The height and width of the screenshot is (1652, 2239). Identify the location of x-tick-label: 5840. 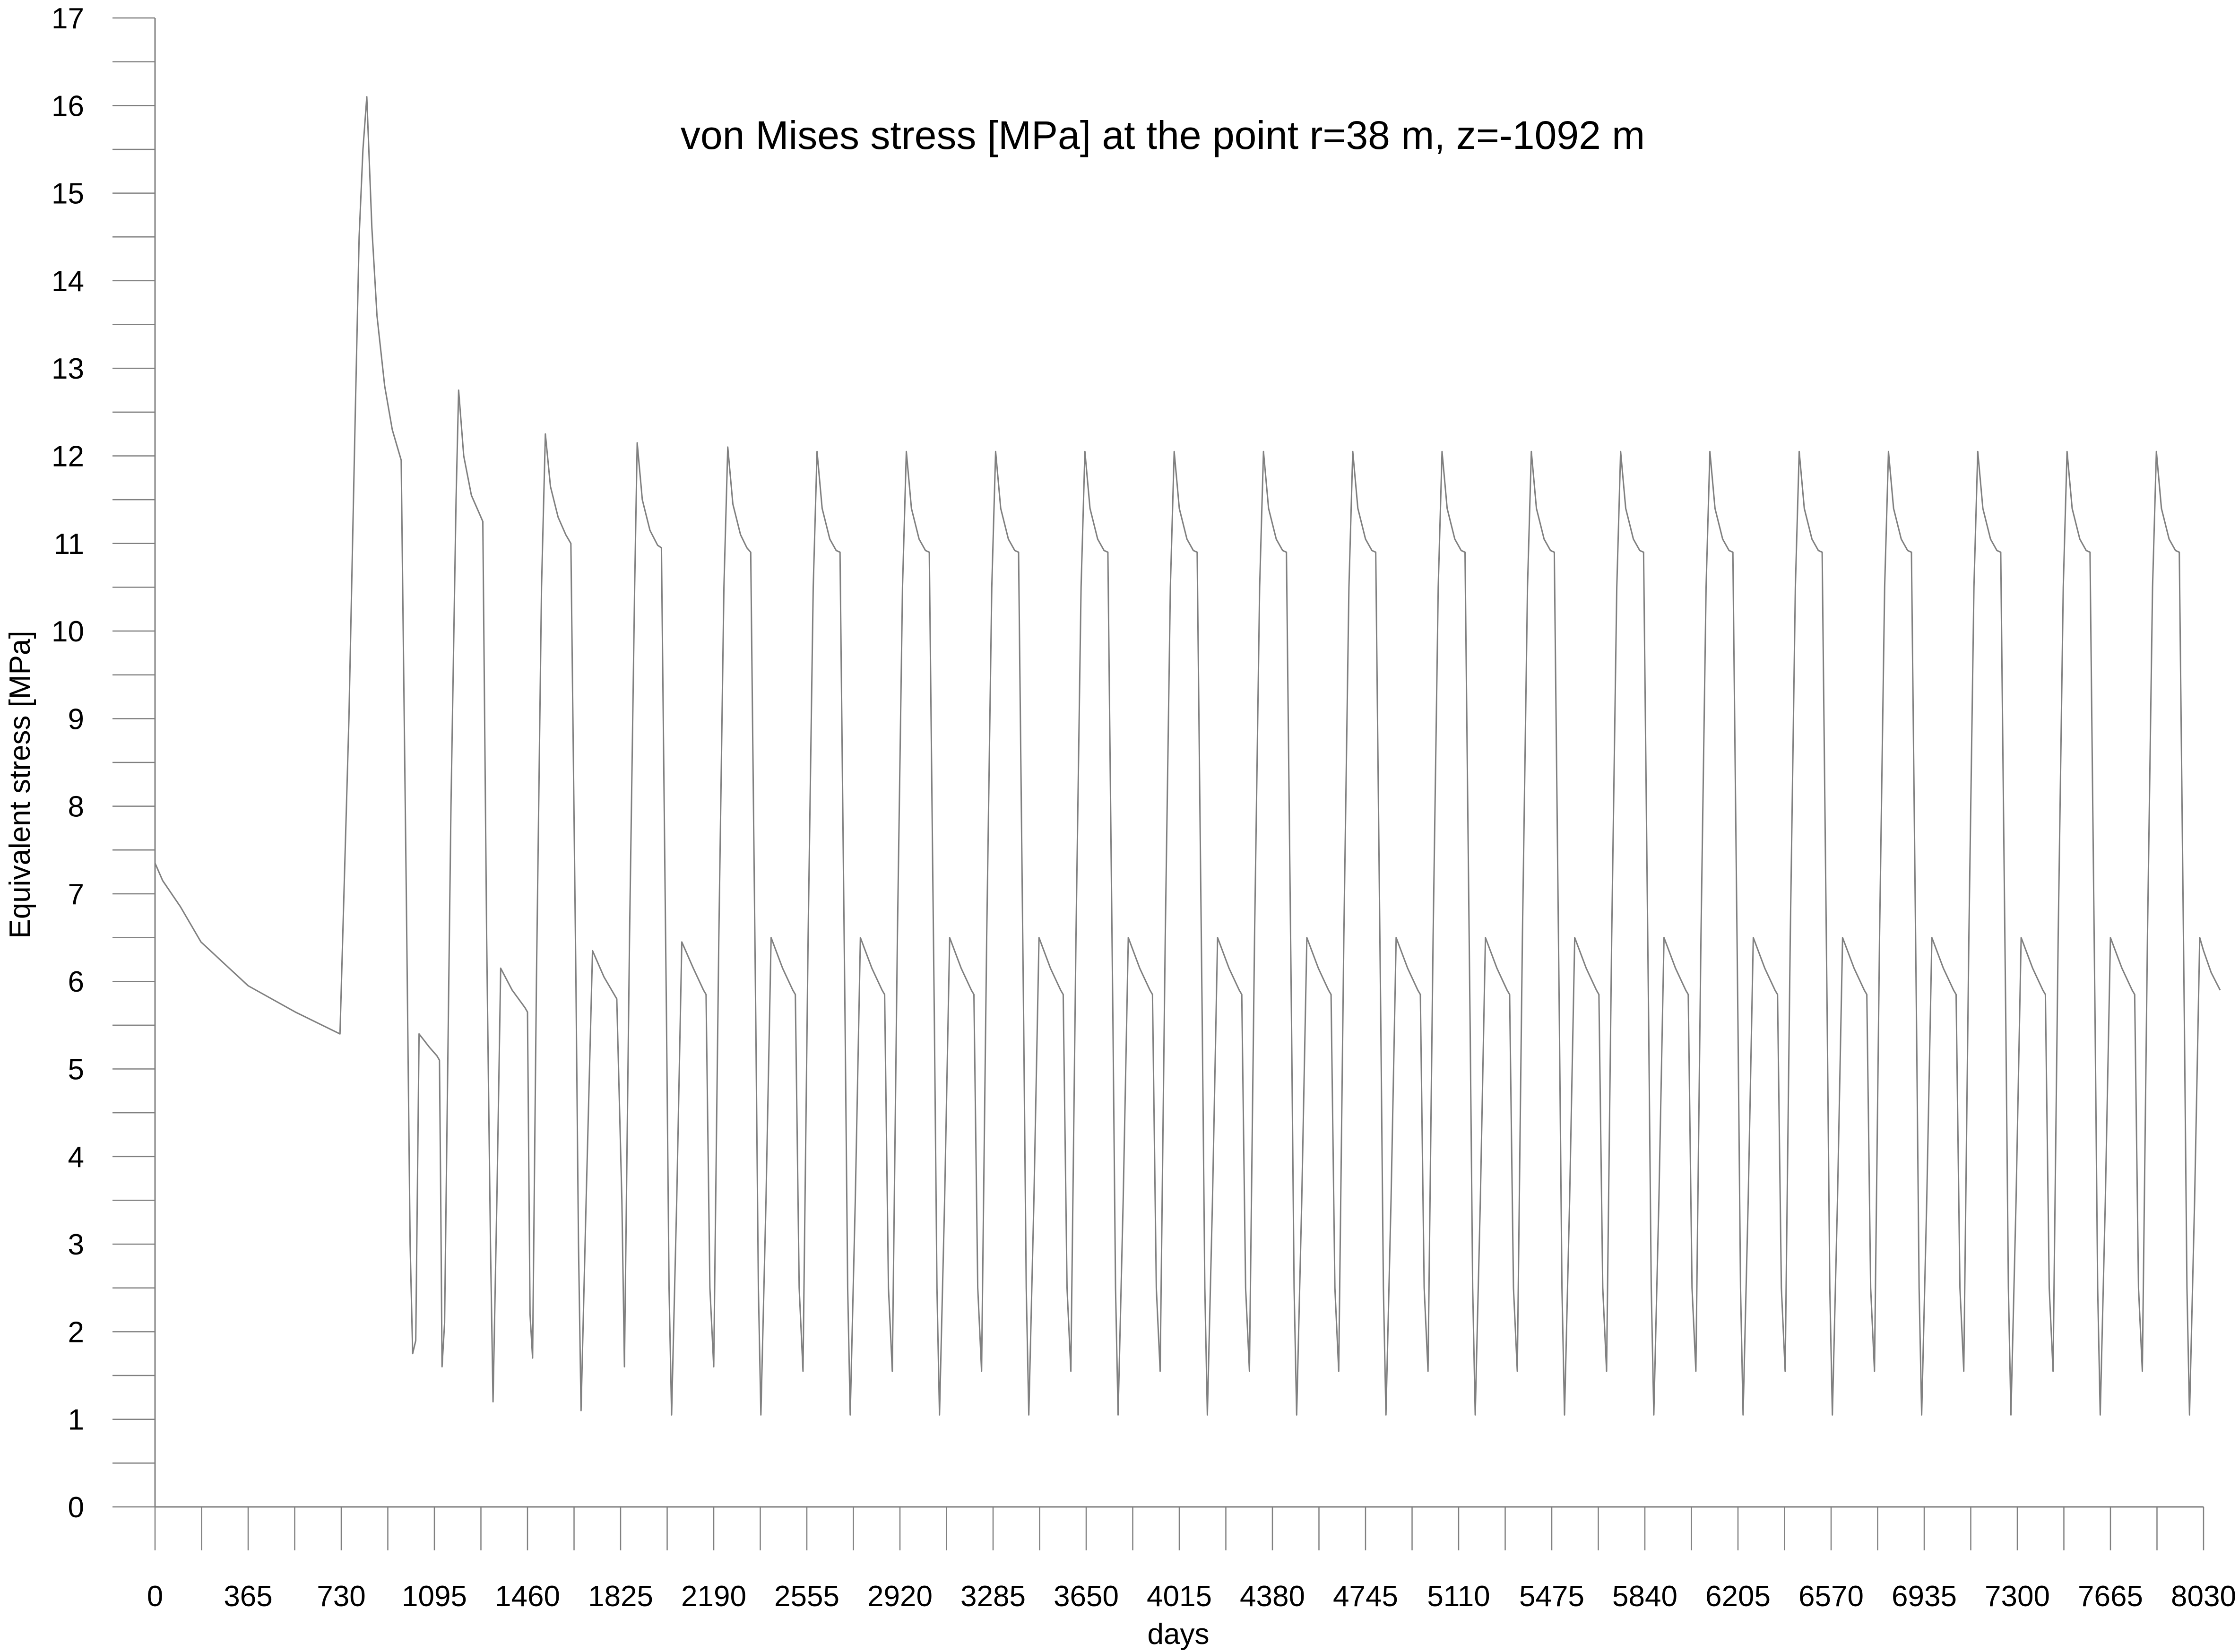
(1644, 1596).